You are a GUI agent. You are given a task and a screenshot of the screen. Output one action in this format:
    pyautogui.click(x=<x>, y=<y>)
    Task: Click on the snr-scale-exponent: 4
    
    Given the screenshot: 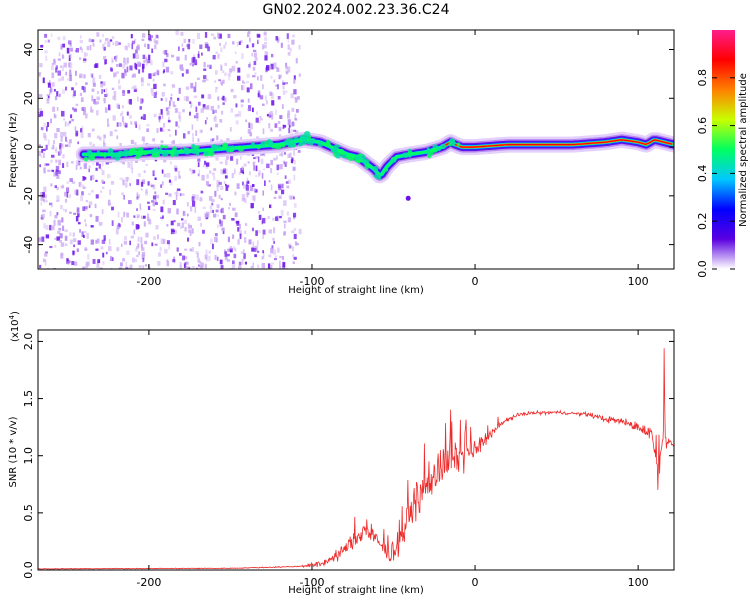 What is the action you would take?
    pyautogui.click(x=12, y=316)
    